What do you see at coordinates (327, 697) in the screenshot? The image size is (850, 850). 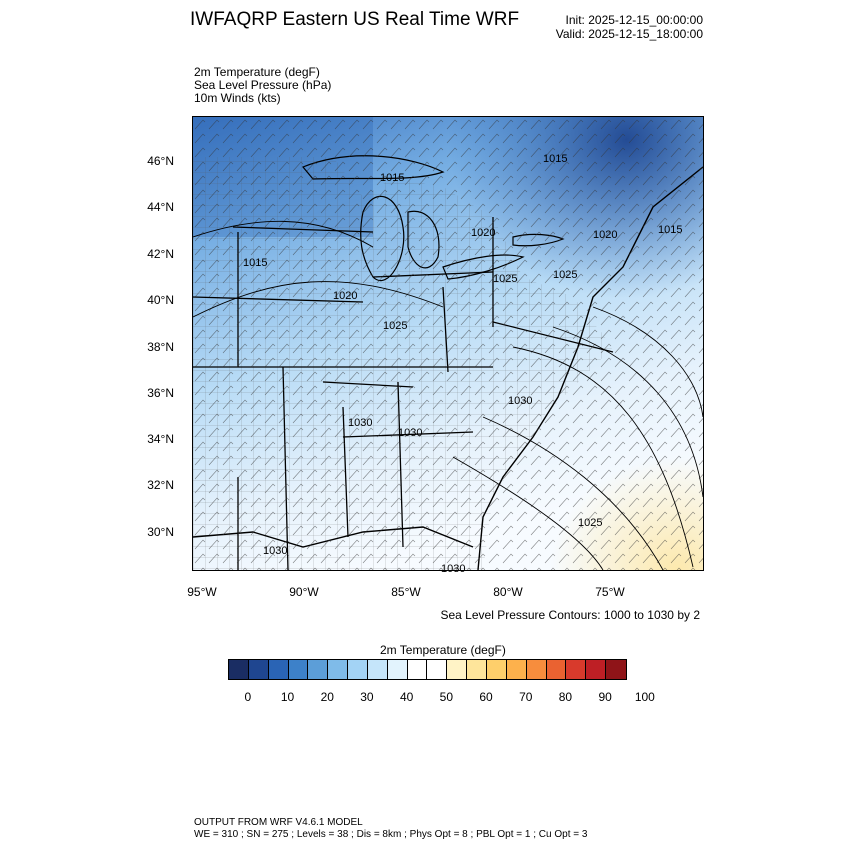 I see `colorbar-tick-label: 20` at bounding box center [327, 697].